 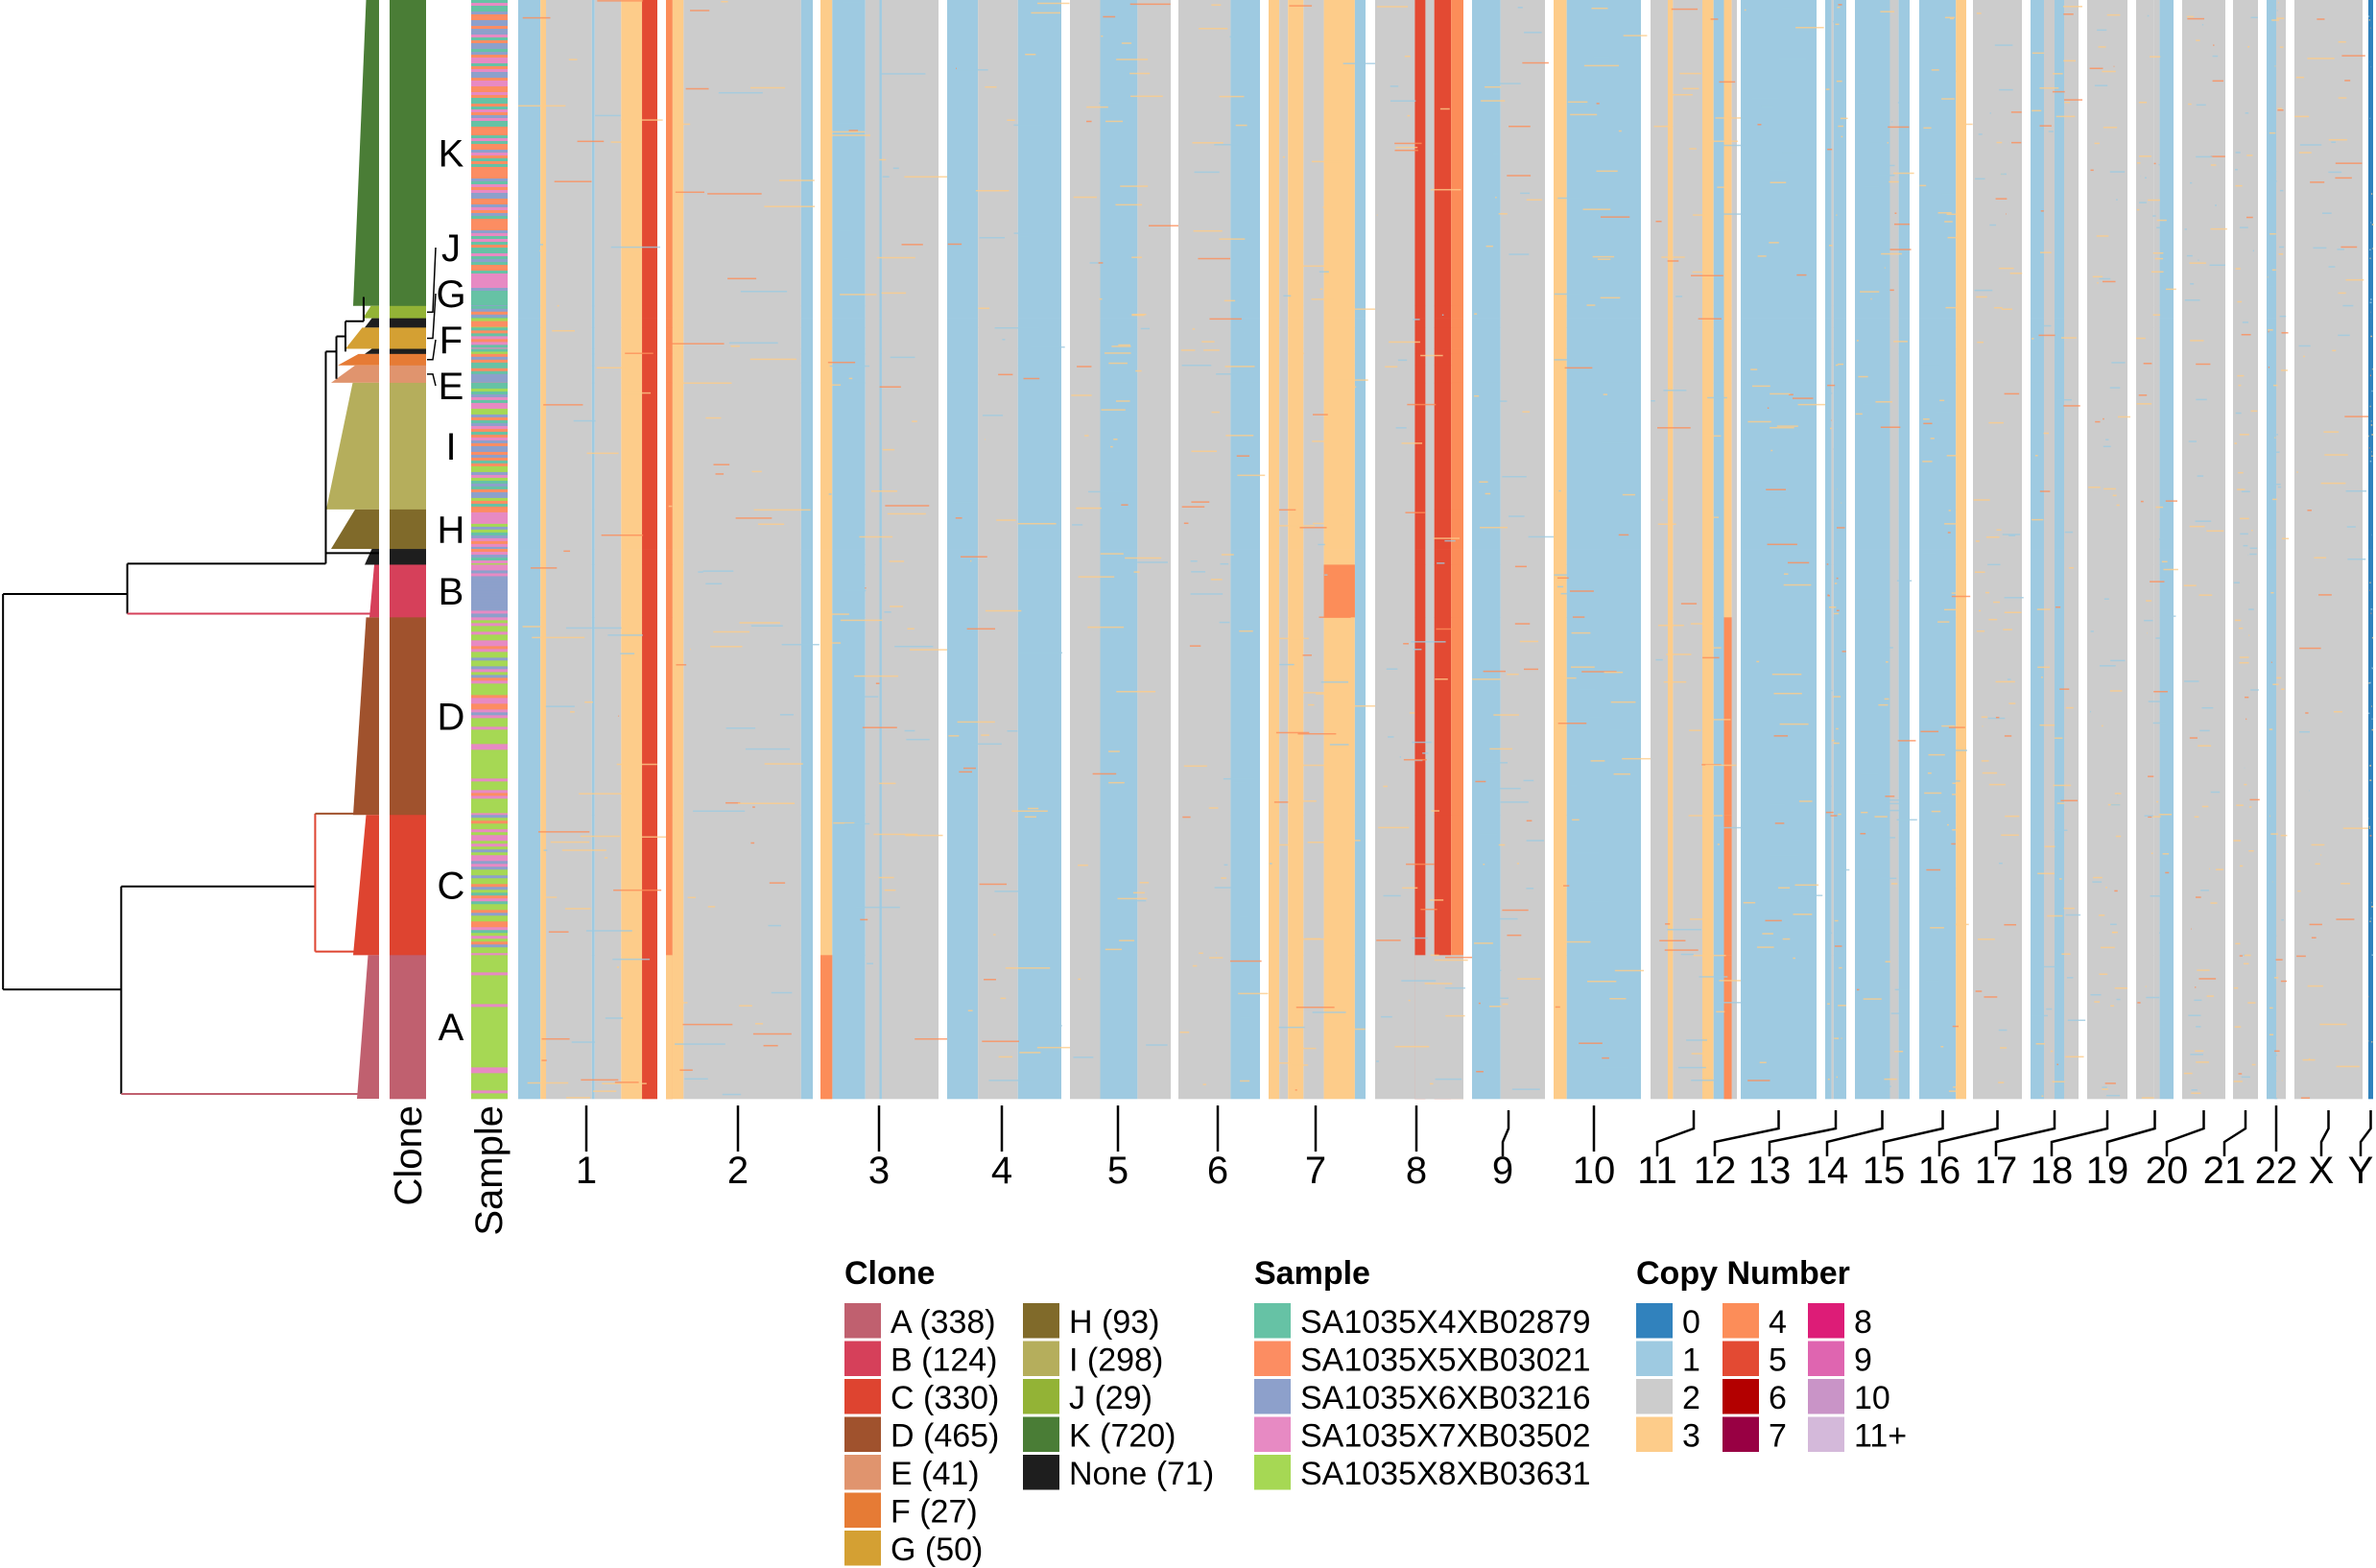 What do you see at coordinates (1039, 1027) in the screenshot?
I see `cn-segment-chr4-A` at bounding box center [1039, 1027].